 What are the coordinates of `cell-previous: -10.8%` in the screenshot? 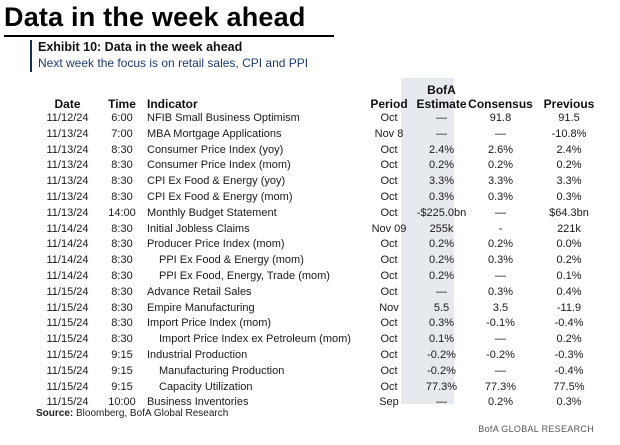 It's located at (569, 133).